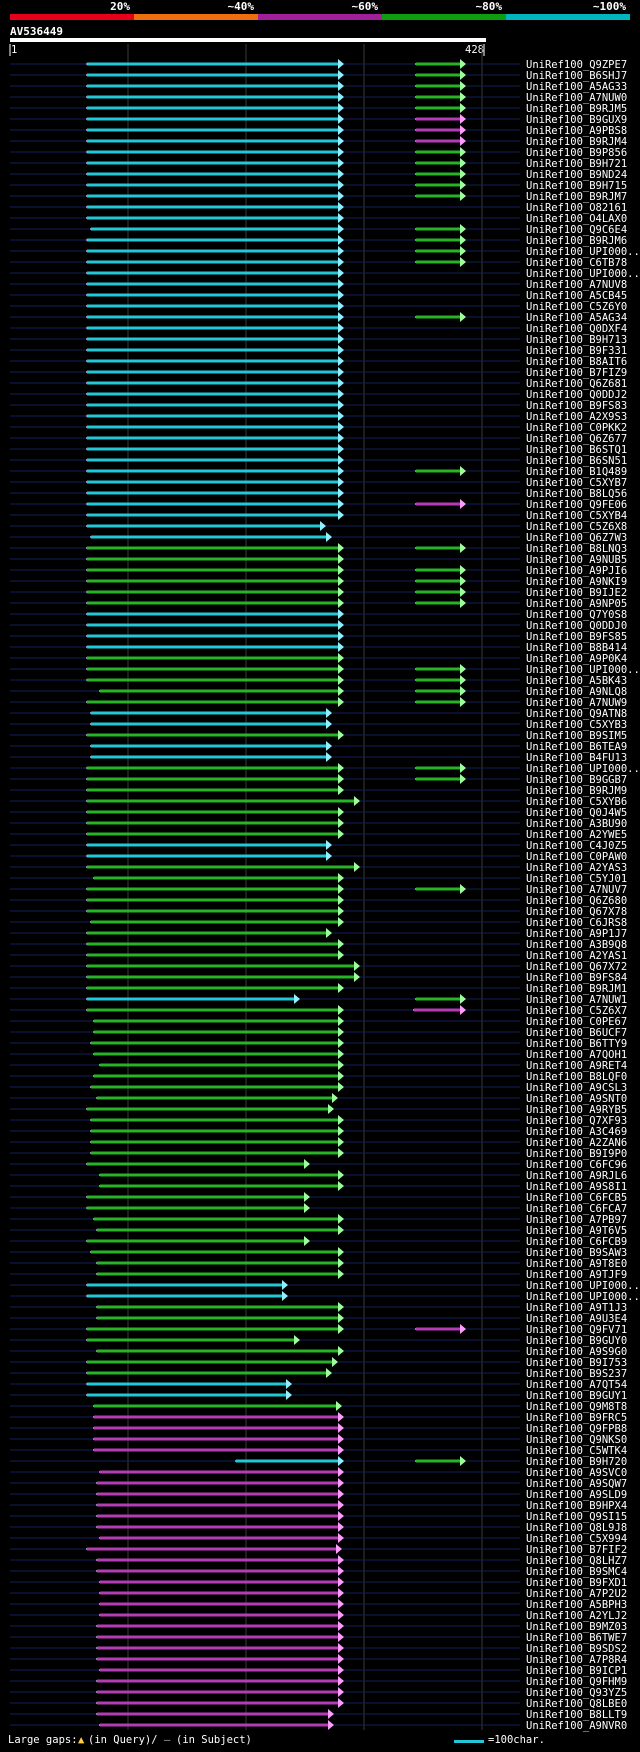 The image size is (640, 1752). I want to click on hit-label: UniRef100_Q8LBE0, so click(576, 1704).